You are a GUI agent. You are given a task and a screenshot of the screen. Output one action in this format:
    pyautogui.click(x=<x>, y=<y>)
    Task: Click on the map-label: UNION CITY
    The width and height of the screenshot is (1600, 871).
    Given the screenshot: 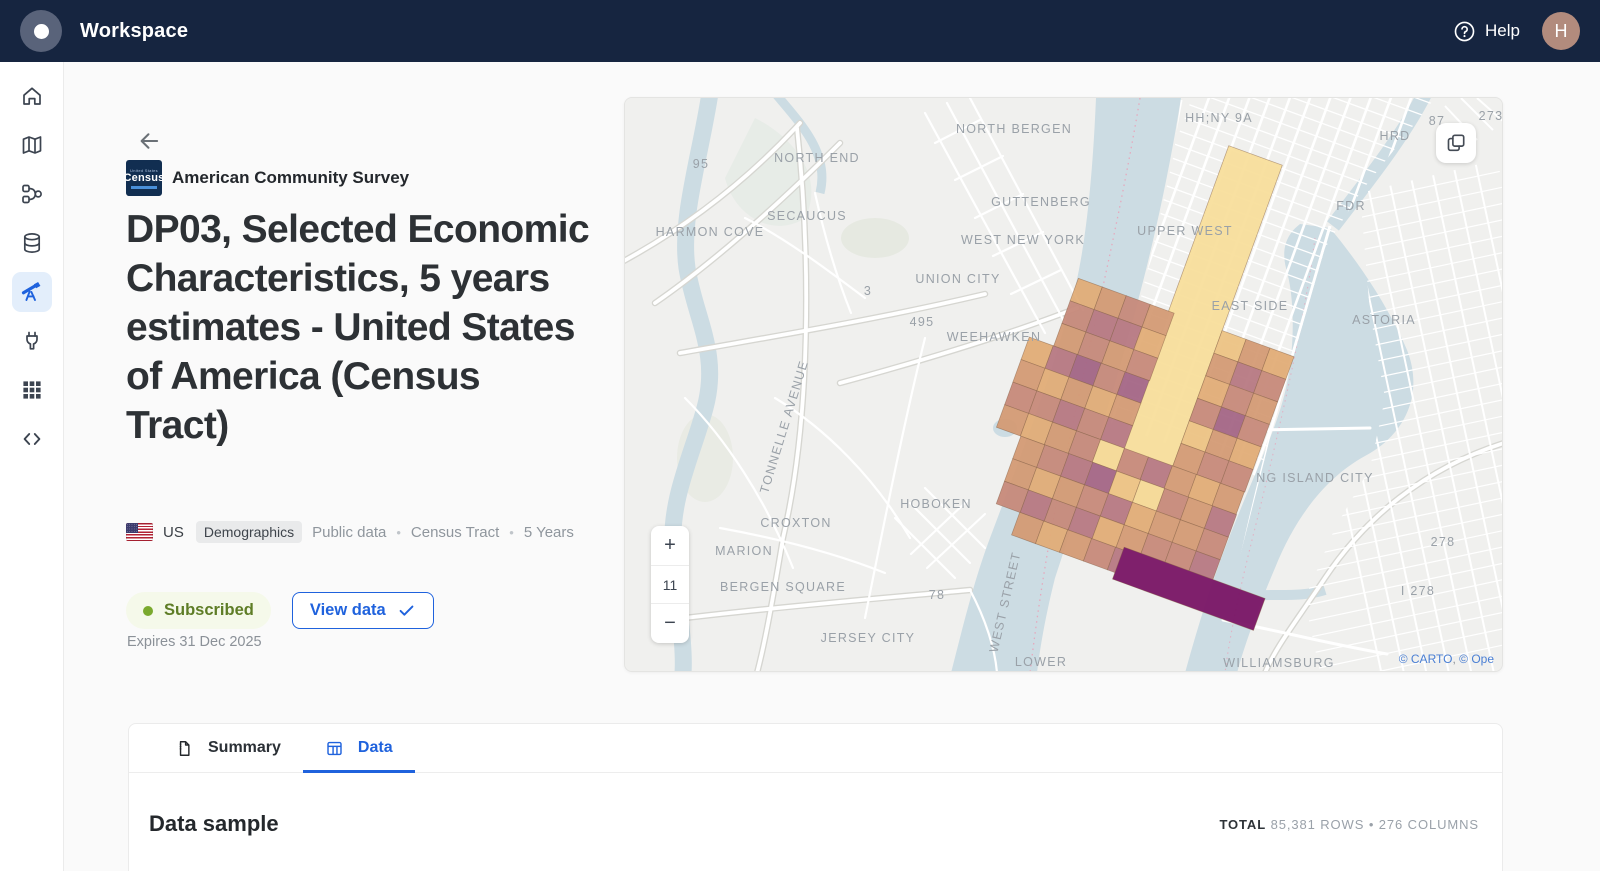 What is the action you would take?
    pyautogui.click(x=957, y=279)
    